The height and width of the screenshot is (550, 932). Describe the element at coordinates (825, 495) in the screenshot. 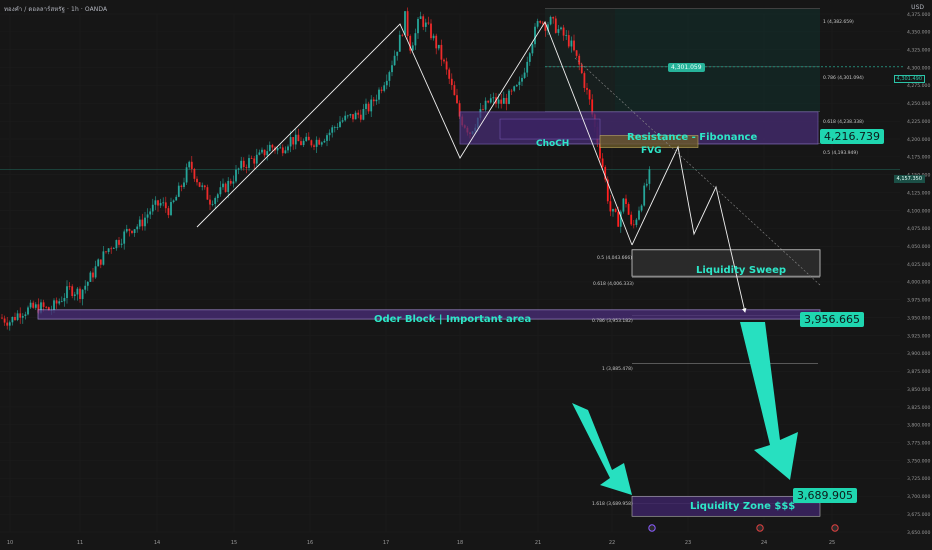

I see `price-callout-liquidity-zone: 3,689.905` at that location.